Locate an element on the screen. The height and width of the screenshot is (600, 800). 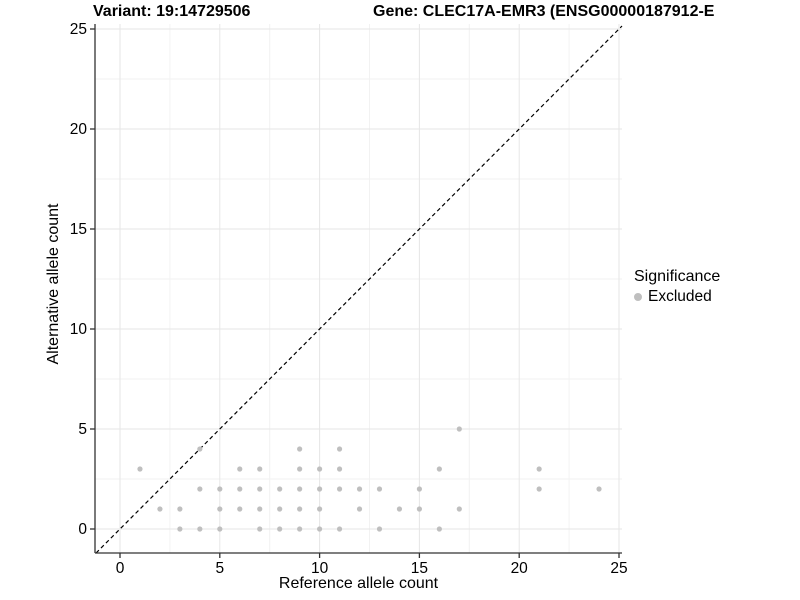
x-tick-label: 0 is located at coordinates (120, 568).